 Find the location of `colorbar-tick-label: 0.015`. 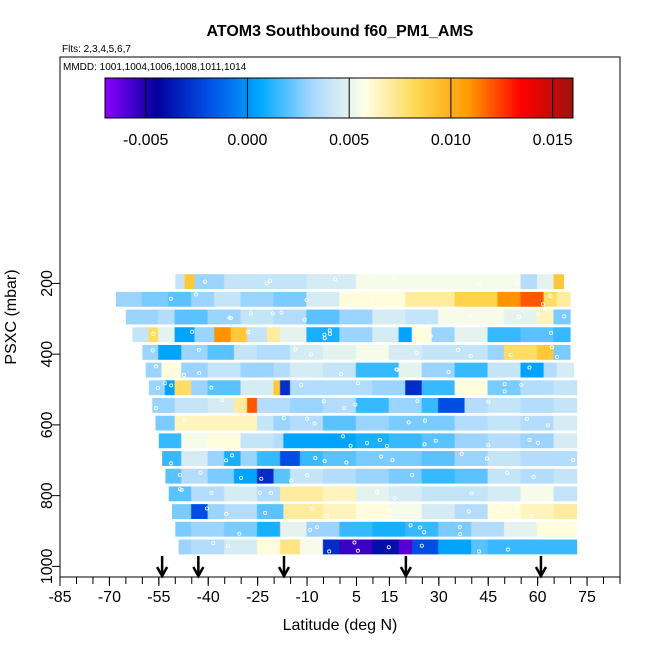

colorbar-tick-label: 0.015 is located at coordinates (553, 140).